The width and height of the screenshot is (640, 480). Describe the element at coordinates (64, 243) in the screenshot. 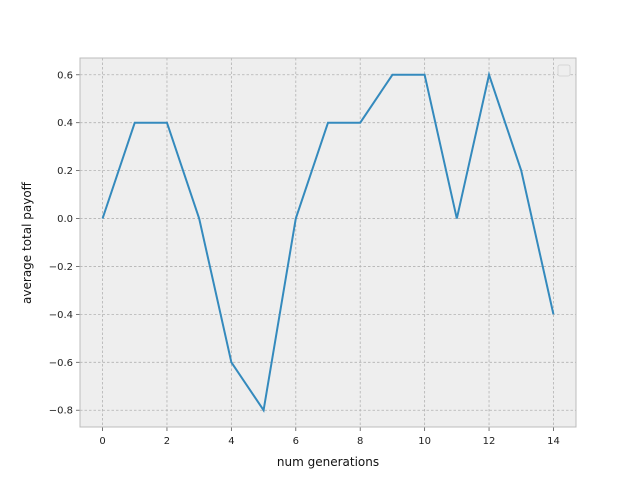

I see `y-axis-ticks: −0.8 −0.6 −0.4 −0.2 0.0 0.2 0.4 0.6` at that location.